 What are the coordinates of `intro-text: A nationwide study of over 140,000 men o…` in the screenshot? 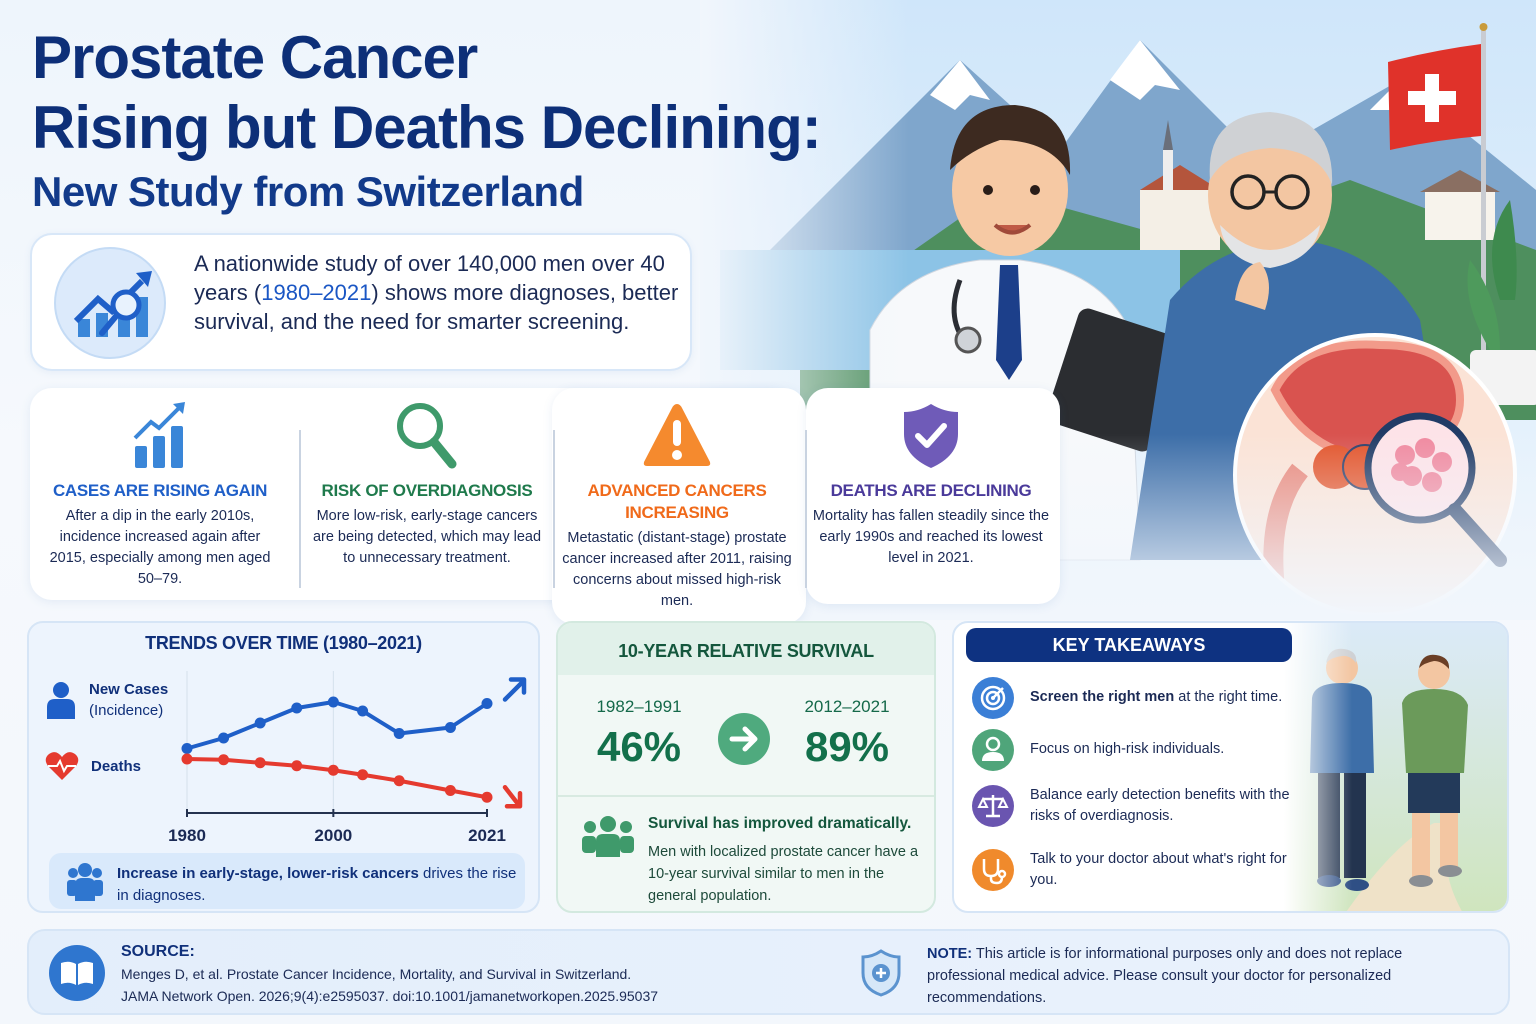 It's located at (439, 292).